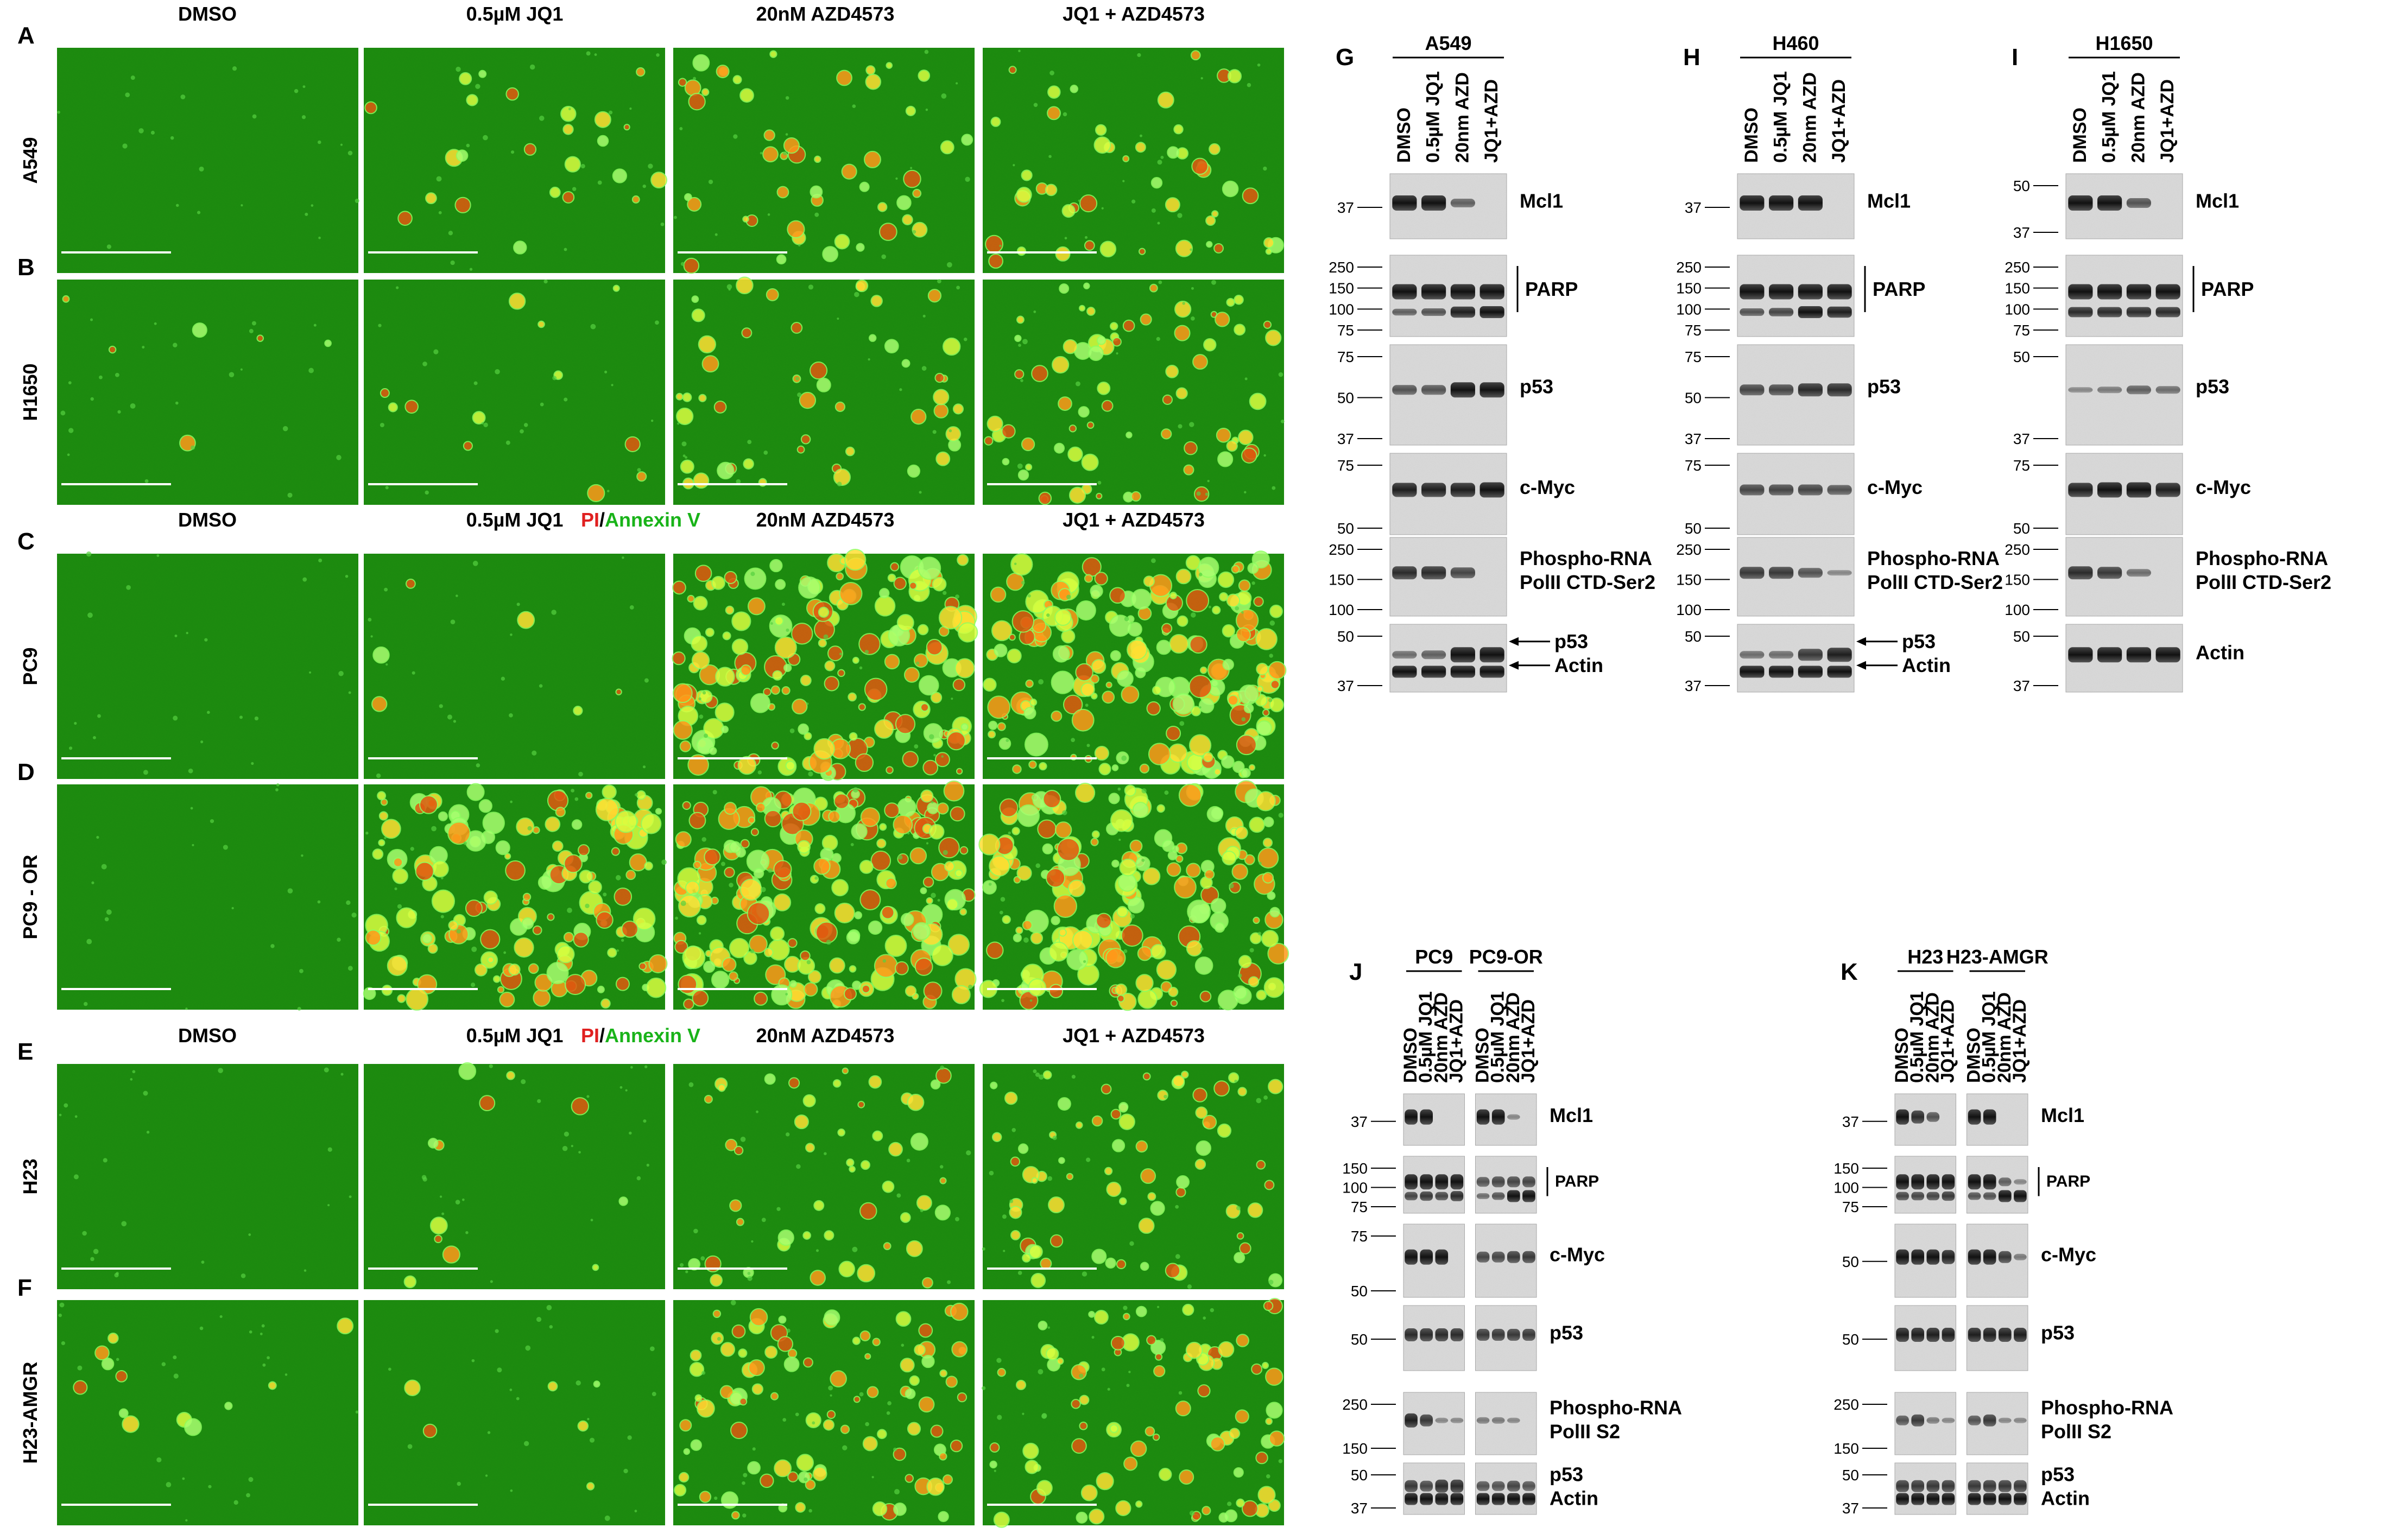 The height and width of the screenshot is (1540, 2390). I want to click on lane-label-2: 0.5µM JQ1, so click(1425, 1037).